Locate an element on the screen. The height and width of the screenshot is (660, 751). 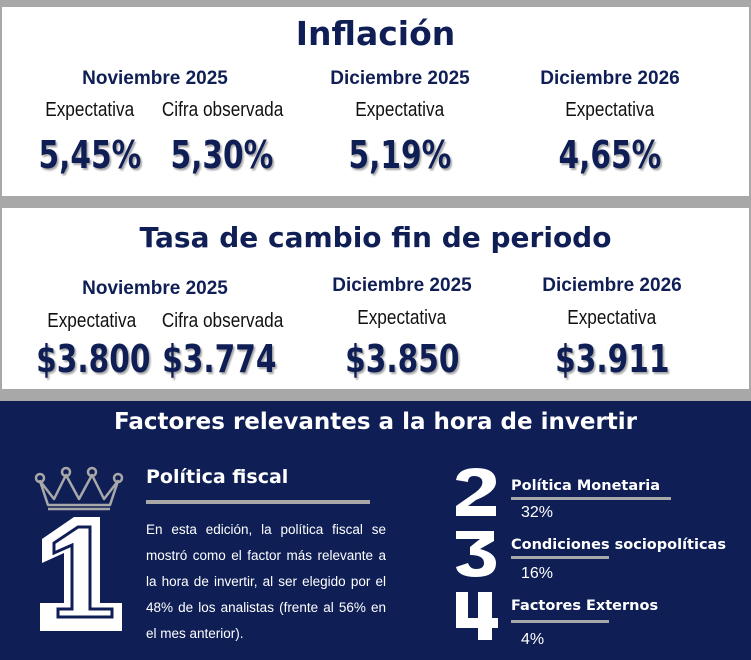
middle-divider is located at coordinates (375, 202).